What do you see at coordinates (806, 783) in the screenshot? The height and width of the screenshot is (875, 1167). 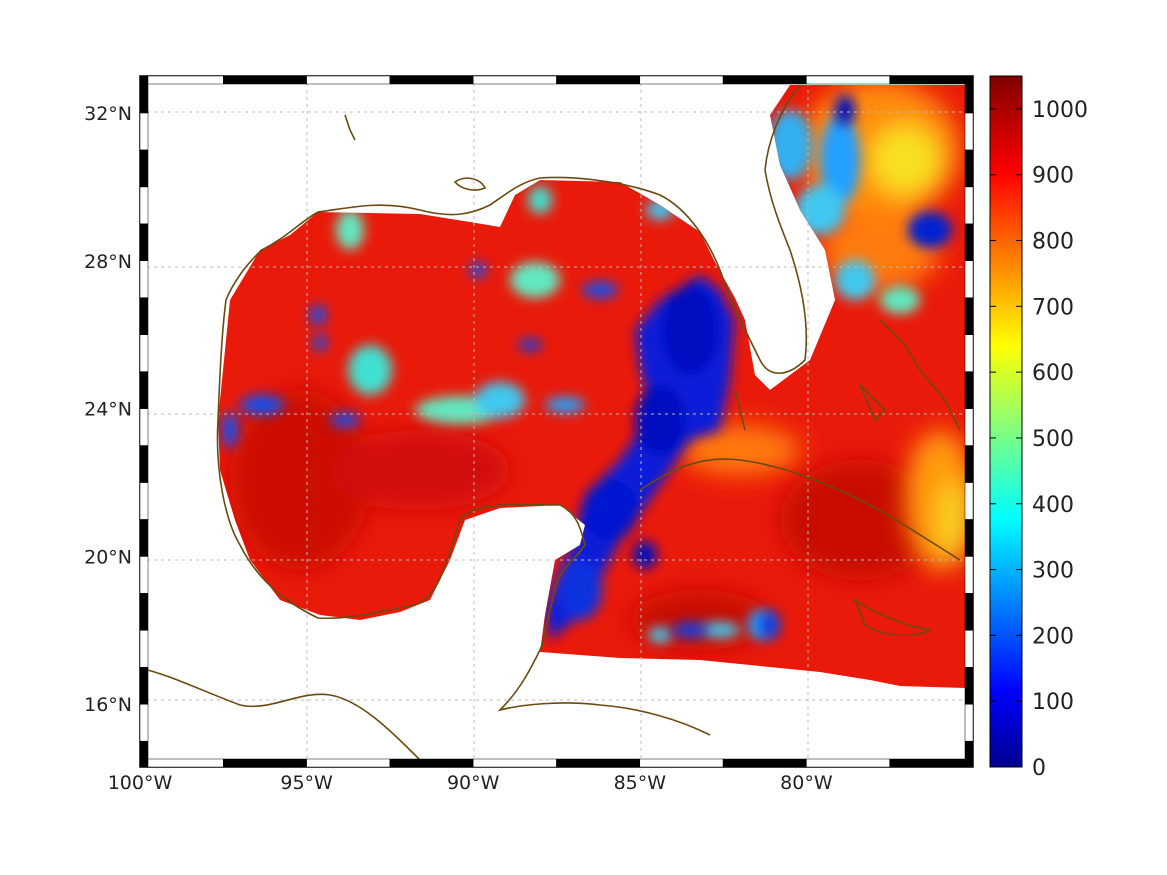 I see `x-tick-label: 80°W` at bounding box center [806, 783].